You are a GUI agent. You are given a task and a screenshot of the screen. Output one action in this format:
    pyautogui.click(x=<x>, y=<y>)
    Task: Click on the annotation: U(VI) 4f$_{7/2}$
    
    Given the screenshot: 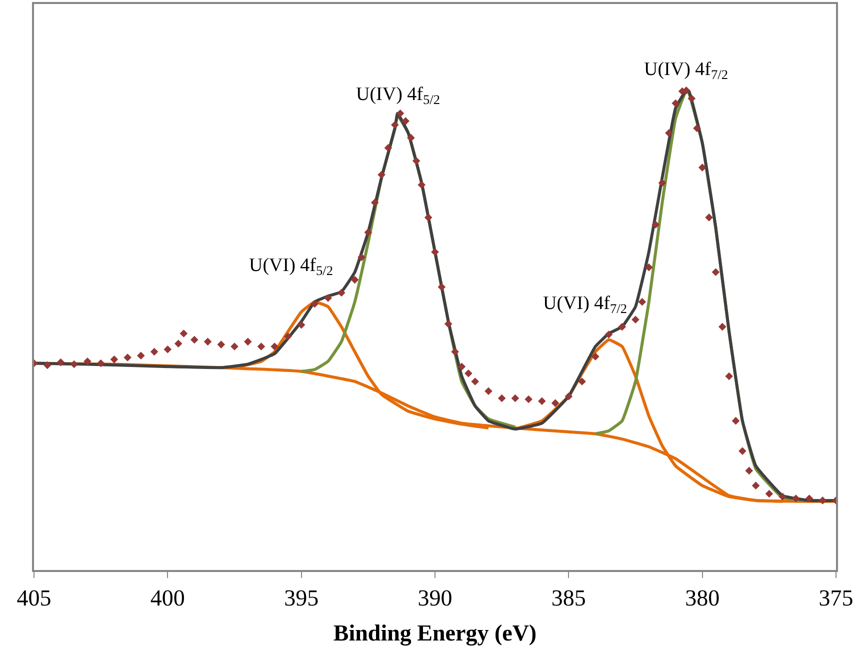 What is the action you would take?
    pyautogui.click(x=585, y=304)
    